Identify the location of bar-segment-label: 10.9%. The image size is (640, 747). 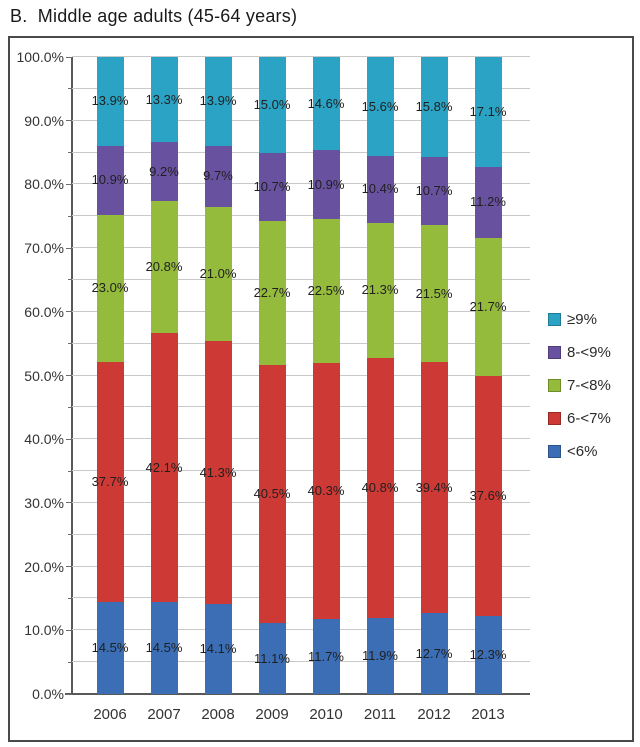
(326, 184).